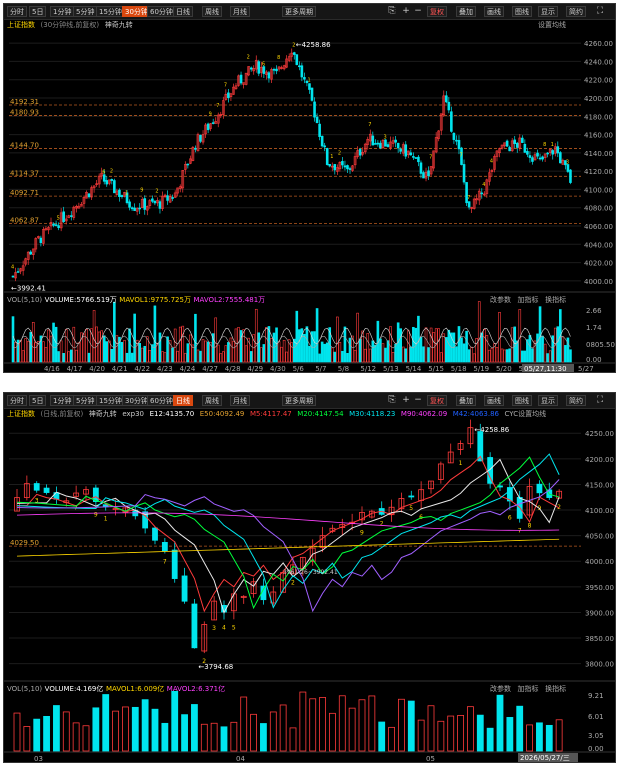 The width and height of the screenshot is (622, 766). What do you see at coordinates (52, 369) in the screenshot?
I see `date-tick-label: 4/16` at bounding box center [52, 369].